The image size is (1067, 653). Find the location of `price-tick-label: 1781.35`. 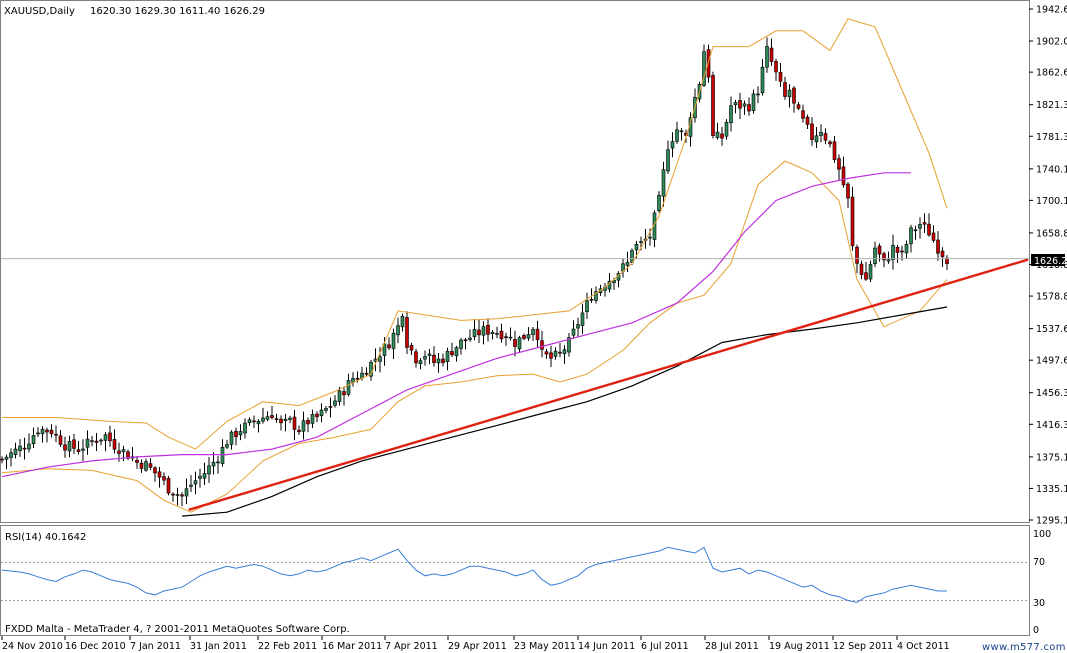

price-tick-label: 1781.35 is located at coordinates (1051, 137).